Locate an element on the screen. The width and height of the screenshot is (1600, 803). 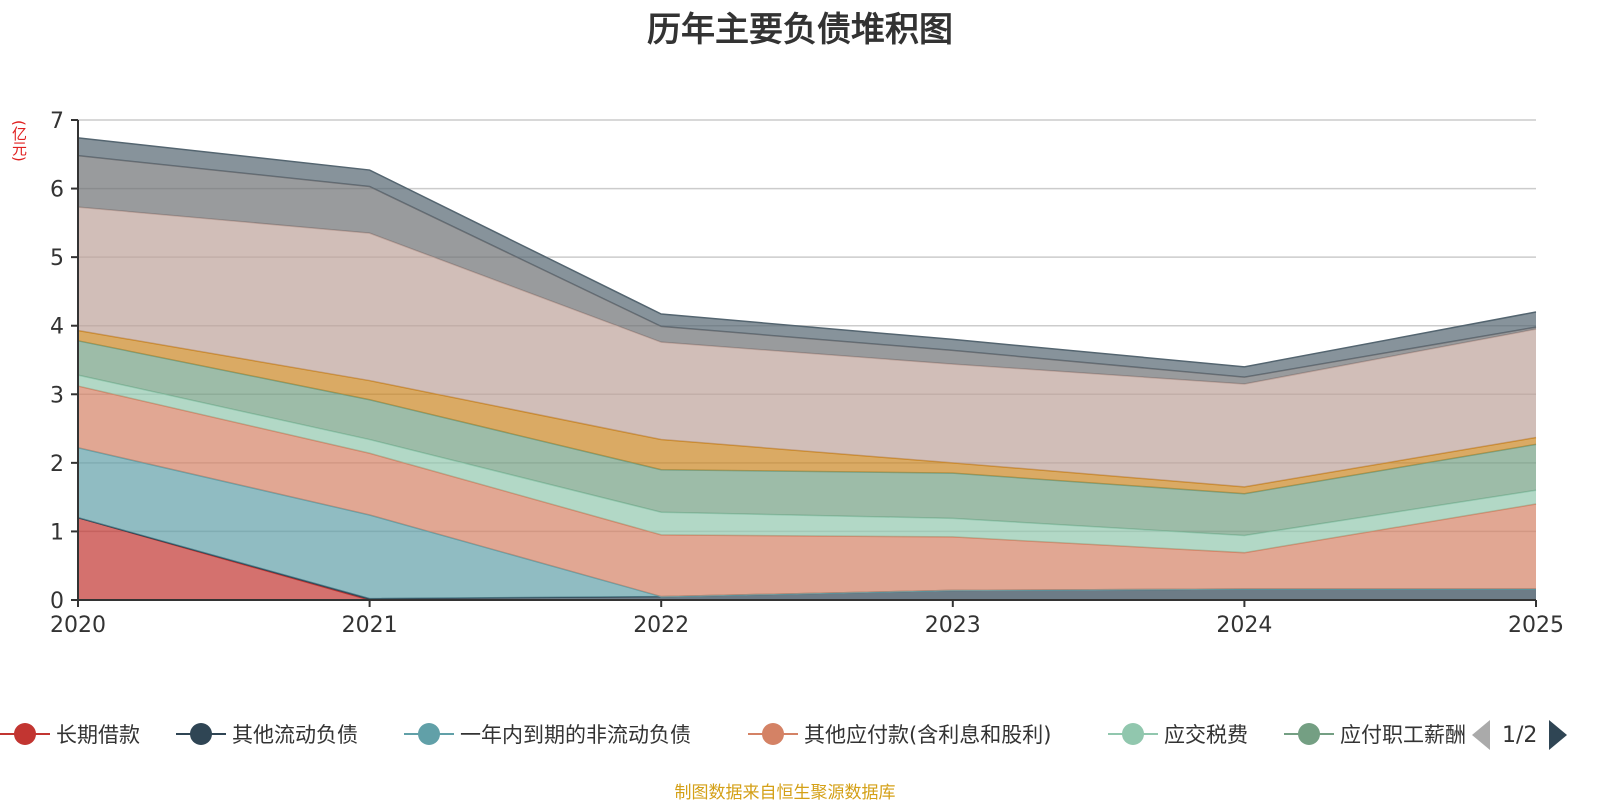
legend-label: 一年内到期的非流动负债 is located at coordinates (575, 735).